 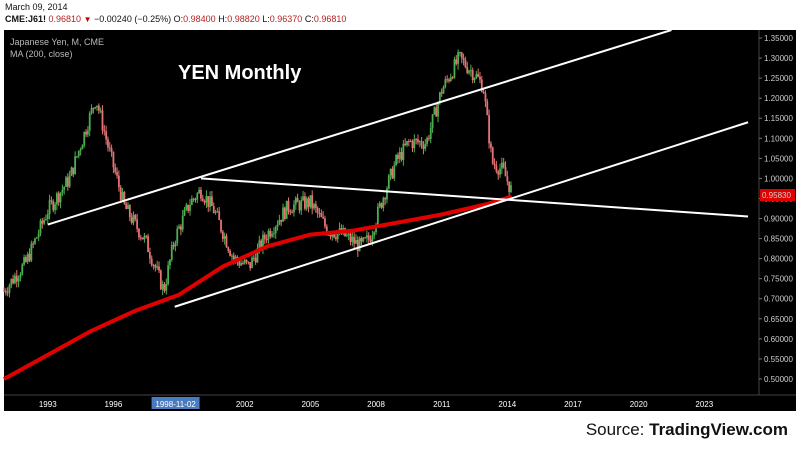 What do you see at coordinates (26, 19) in the screenshot?
I see `symbol-label: CME:J61!` at bounding box center [26, 19].